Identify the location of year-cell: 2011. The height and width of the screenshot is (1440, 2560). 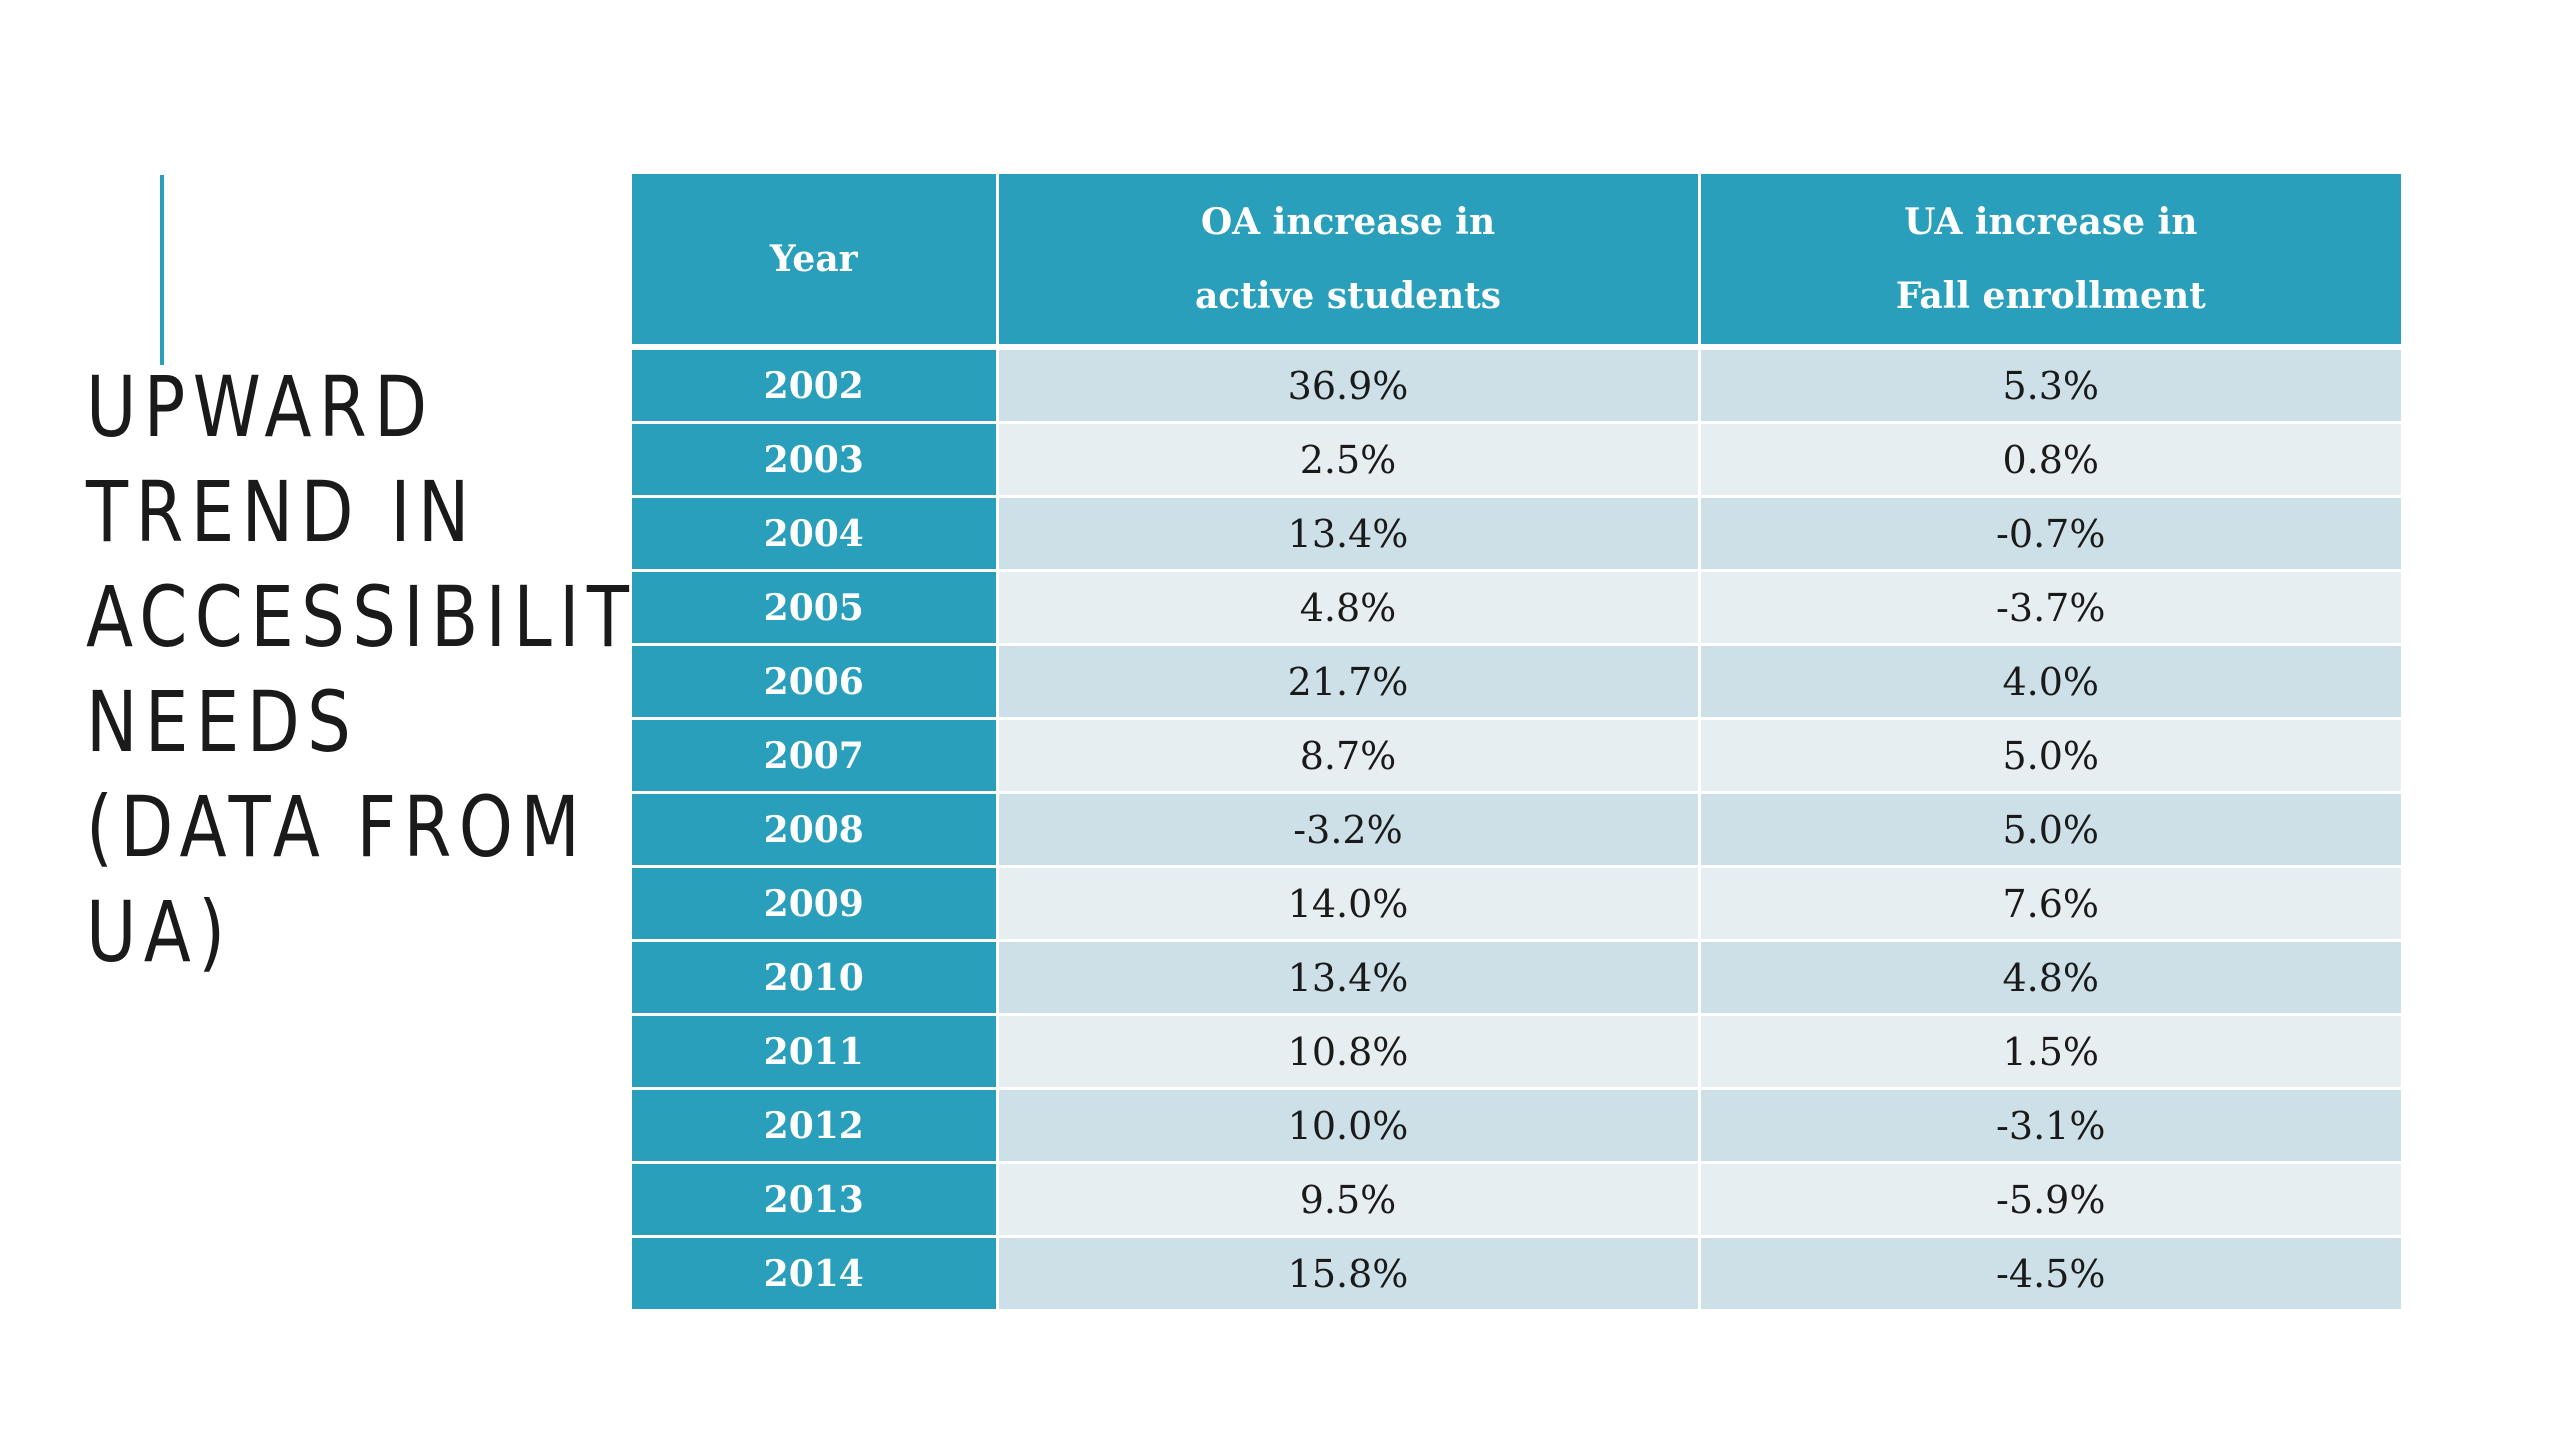
(815, 1052).